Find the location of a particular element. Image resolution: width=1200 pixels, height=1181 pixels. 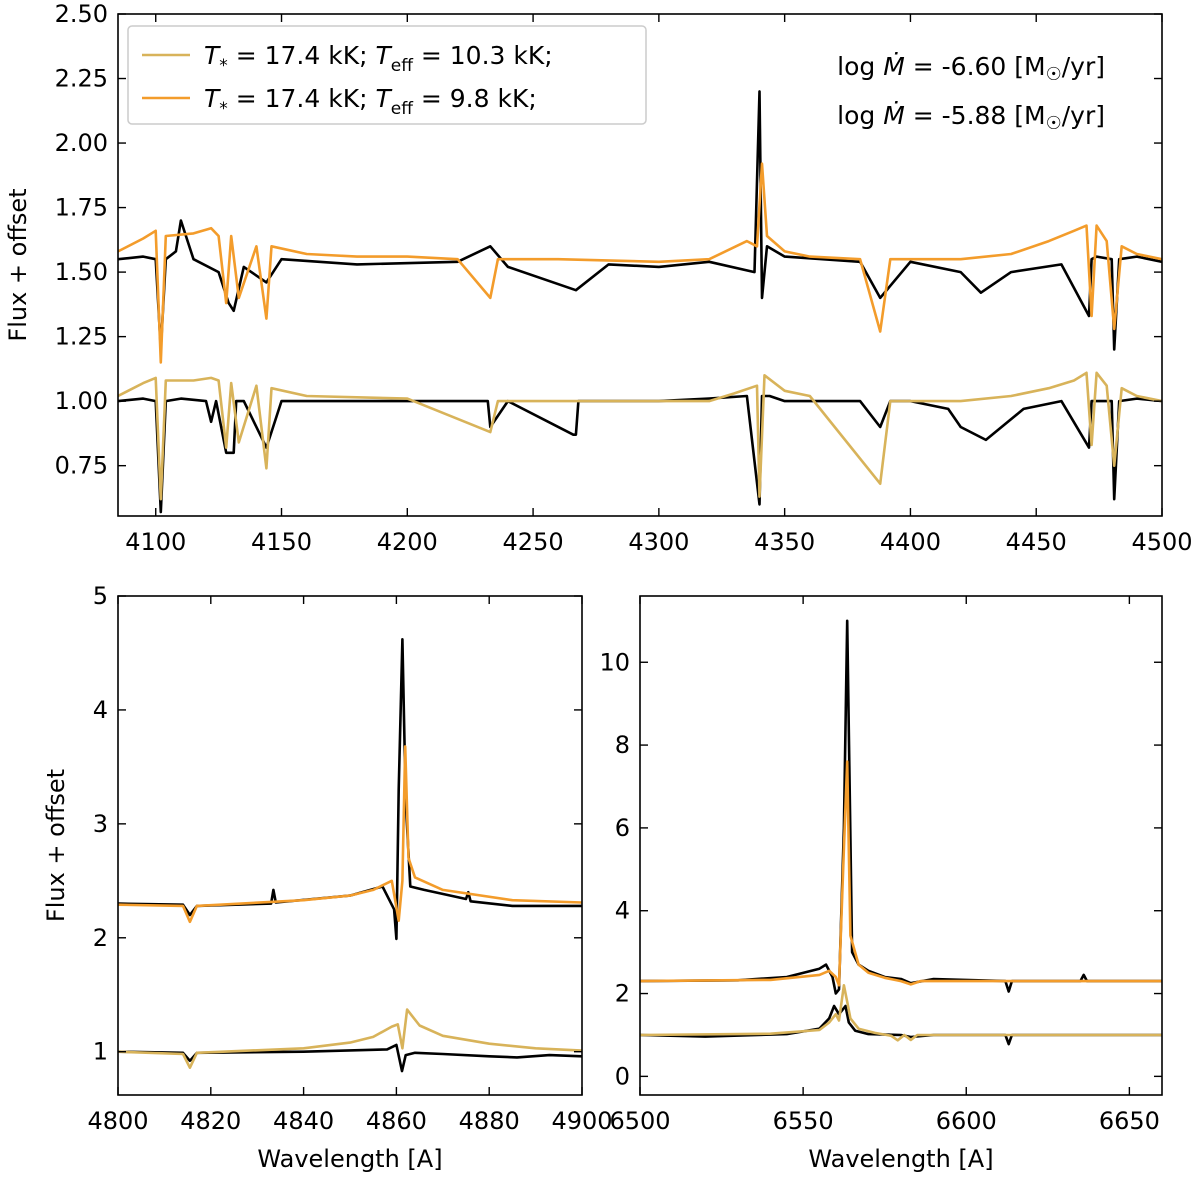

y-tick-label: 2.50 is located at coordinates (81, 14).